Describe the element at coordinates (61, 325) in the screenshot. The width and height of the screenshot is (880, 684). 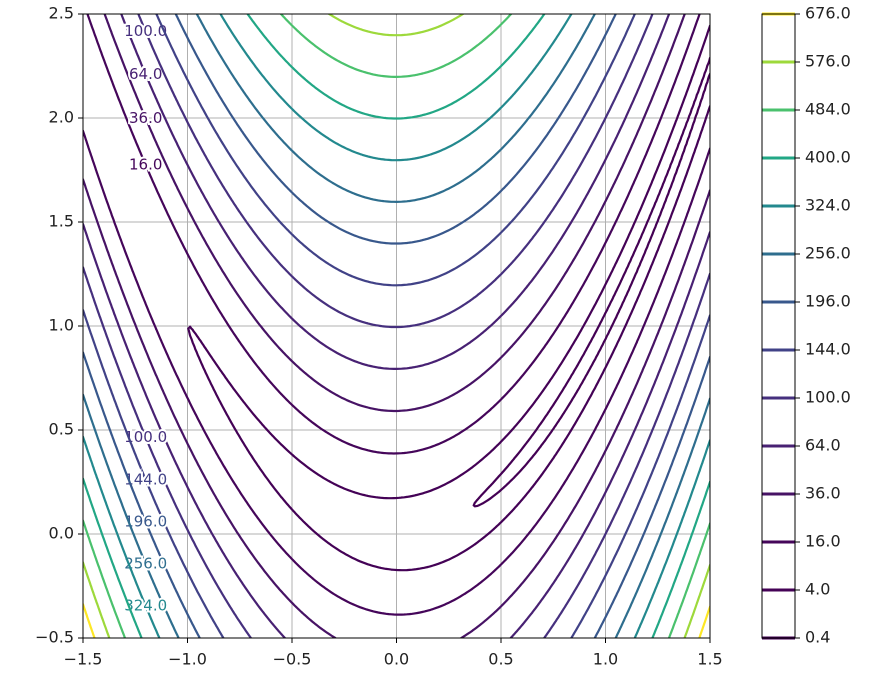
I see `y-tick-label: 1.0` at that location.